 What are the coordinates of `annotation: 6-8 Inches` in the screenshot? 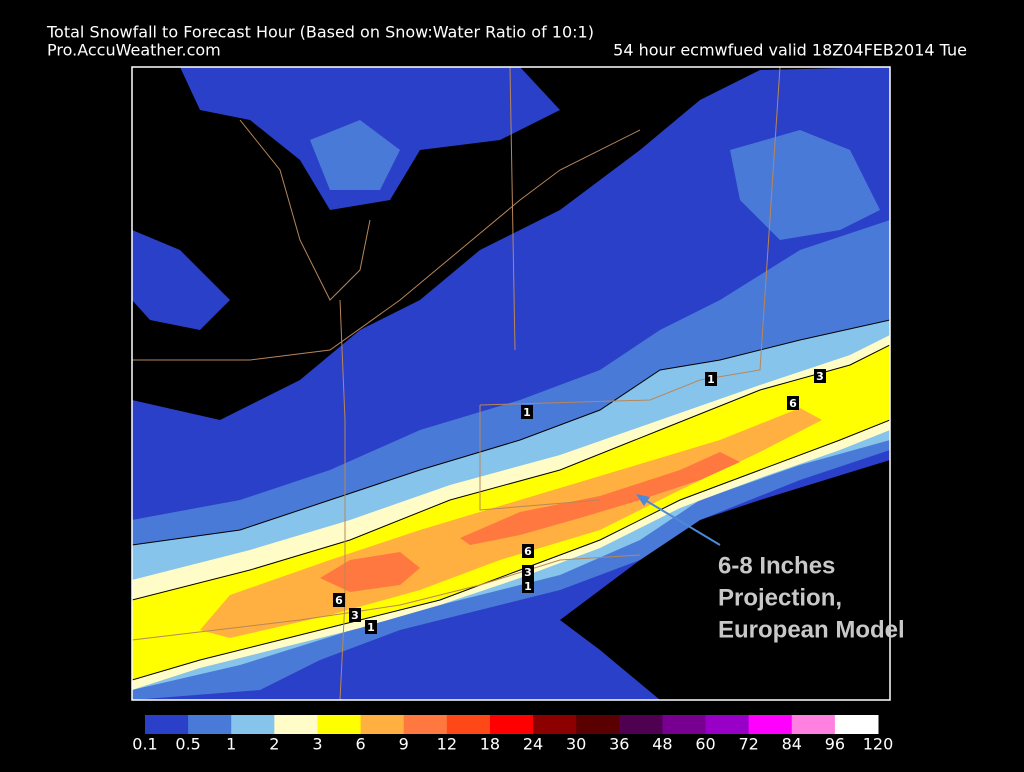 It's located at (776, 565).